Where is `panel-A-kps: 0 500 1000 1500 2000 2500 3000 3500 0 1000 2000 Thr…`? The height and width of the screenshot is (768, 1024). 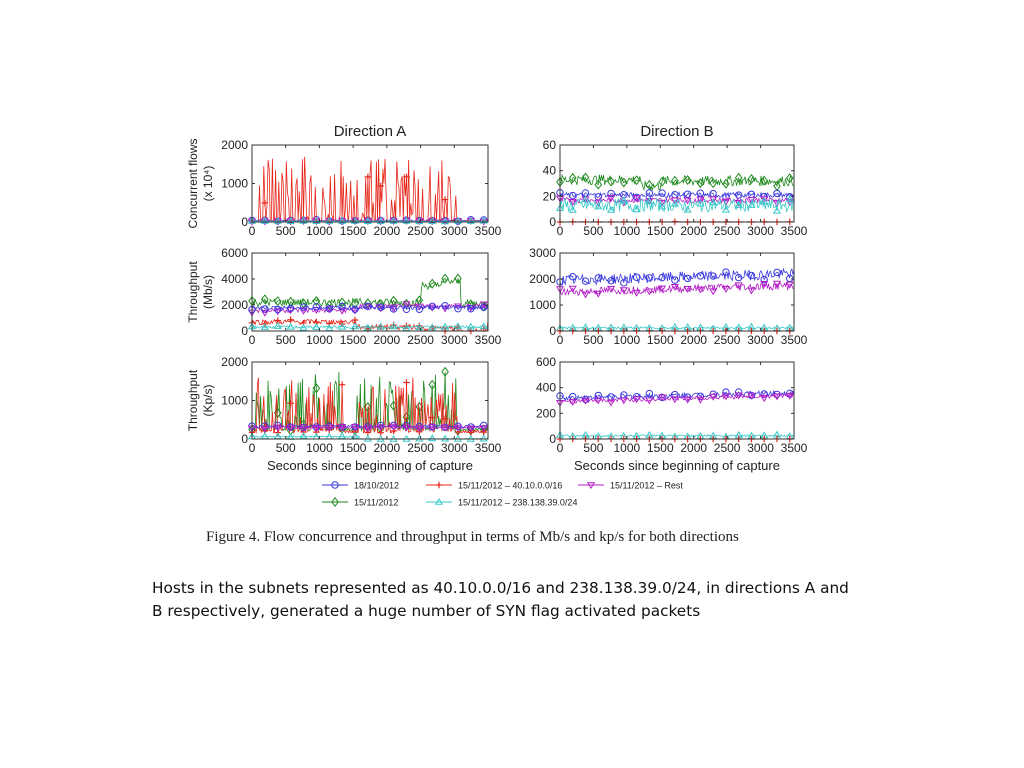
panel-A-kps: 0 500 1000 1500 2000 2500 3000 3500 0 1000 2000 Thr… is located at coordinates (344, 414).